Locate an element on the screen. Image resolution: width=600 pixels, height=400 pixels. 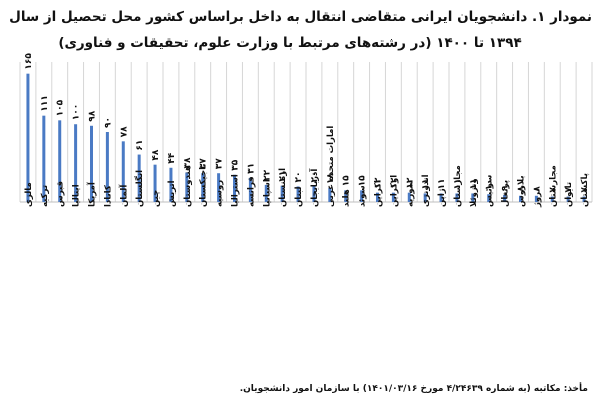
x-tick-label: هندوستان is located at coordinates (188, 186).